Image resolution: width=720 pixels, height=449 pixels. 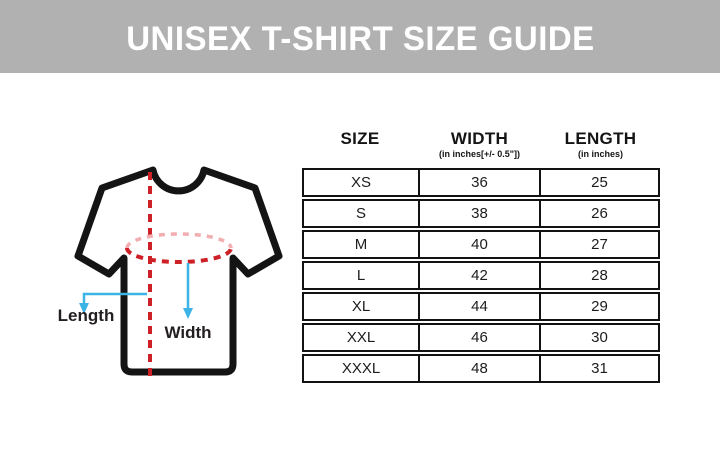 What do you see at coordinates (179, 255) in the screenshot?
I see `width-measure-ellipse-front` at bounding box center [179, 255].